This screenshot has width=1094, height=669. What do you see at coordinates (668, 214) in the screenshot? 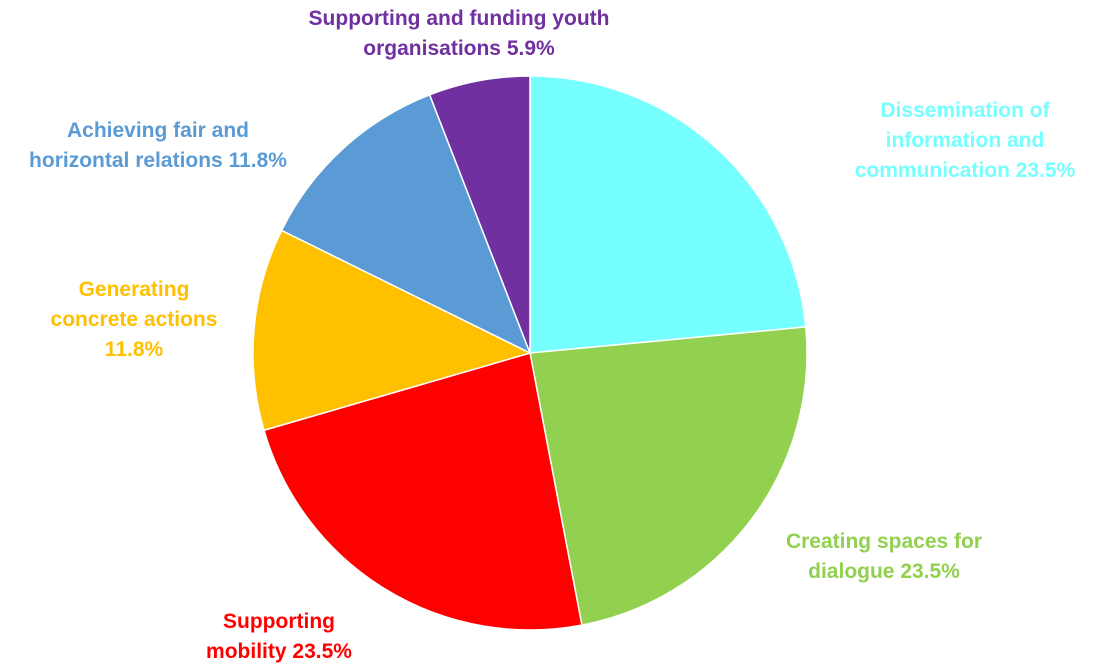
I see `pie-slice-dissemination-of-information-and-communication` at bounding box center [668, 214].